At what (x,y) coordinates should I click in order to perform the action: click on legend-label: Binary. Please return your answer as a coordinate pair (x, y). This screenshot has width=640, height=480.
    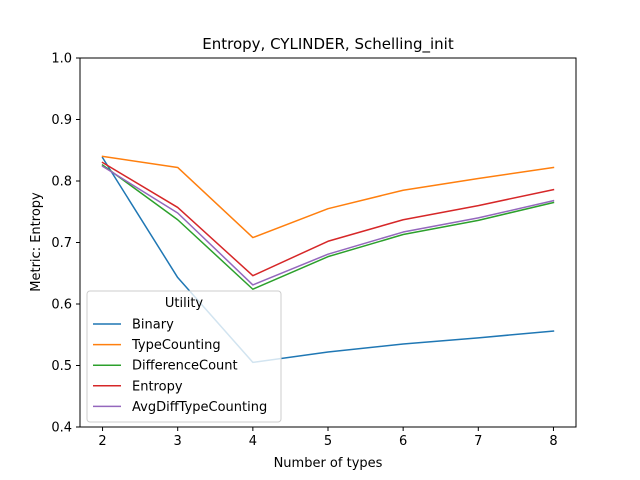
    Looking at the image, I should click on (153, 325).